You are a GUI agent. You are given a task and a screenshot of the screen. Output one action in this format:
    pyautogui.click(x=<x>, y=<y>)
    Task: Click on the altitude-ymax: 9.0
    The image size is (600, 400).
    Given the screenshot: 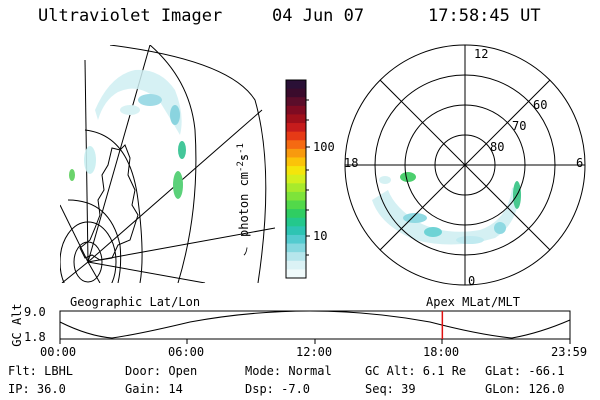 What is the action you would take?
    pyautogui.click(x=35, y=312)
    